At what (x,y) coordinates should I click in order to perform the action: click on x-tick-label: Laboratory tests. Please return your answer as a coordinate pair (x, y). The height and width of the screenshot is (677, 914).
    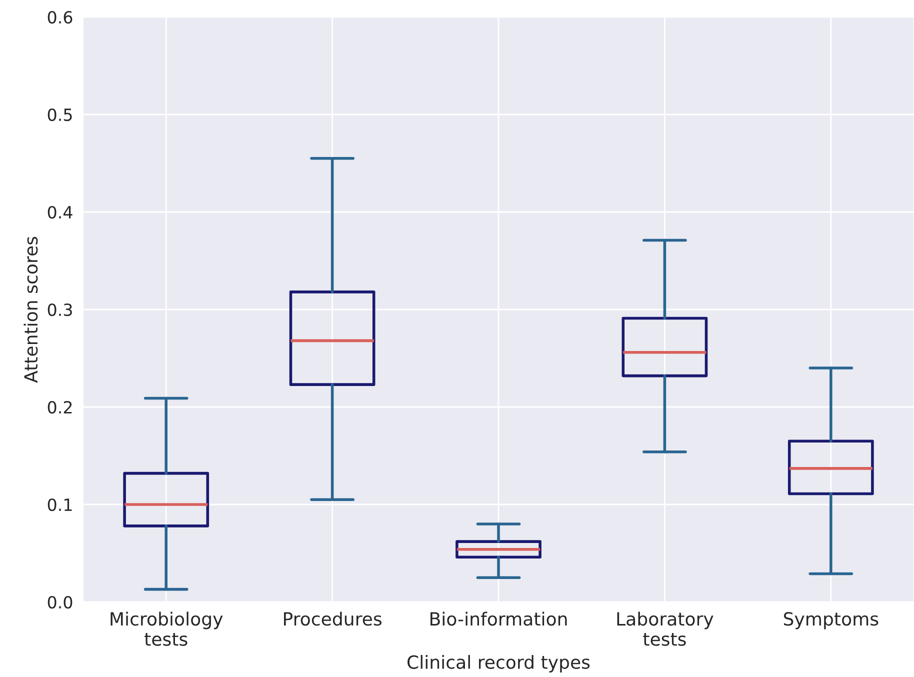
    Looking at the image, I should click on (665, 629).